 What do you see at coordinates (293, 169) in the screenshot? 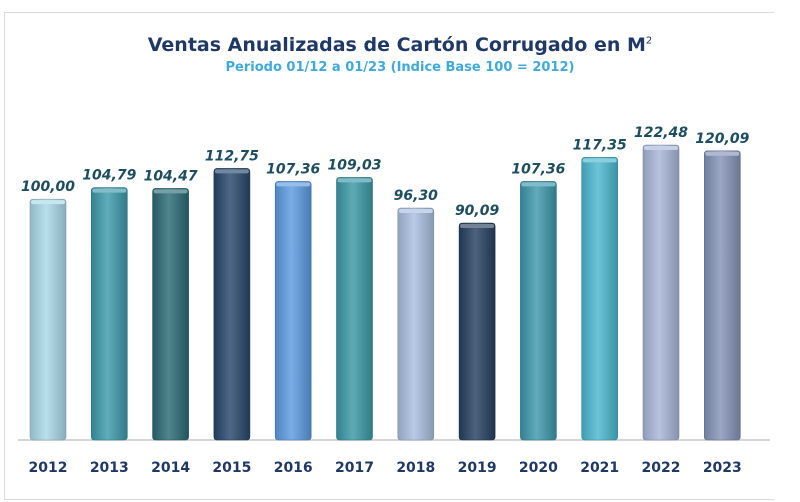
I see `value-label-2016: 107,36` at bounding box center [293, 169].